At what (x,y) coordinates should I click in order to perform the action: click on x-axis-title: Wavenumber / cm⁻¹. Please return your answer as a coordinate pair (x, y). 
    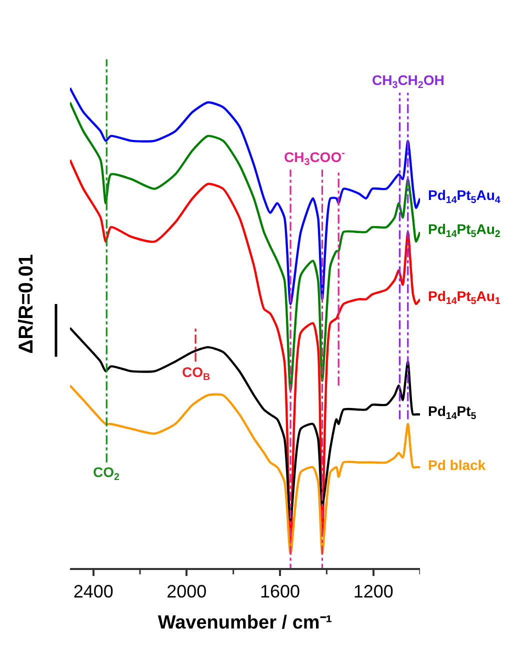
    Looking at the image, I should click on (245, 623).